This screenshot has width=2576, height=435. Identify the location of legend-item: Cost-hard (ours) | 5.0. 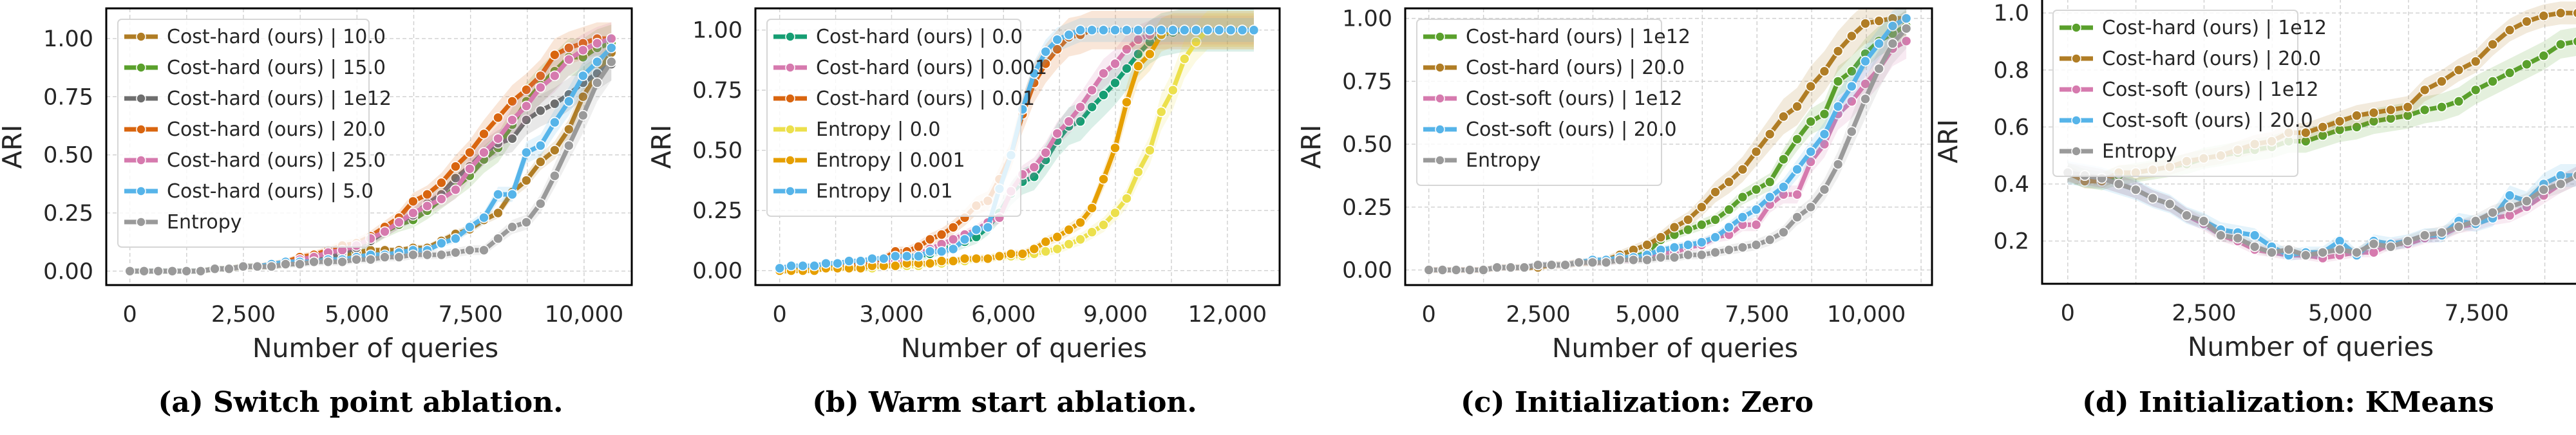
(249, 191).